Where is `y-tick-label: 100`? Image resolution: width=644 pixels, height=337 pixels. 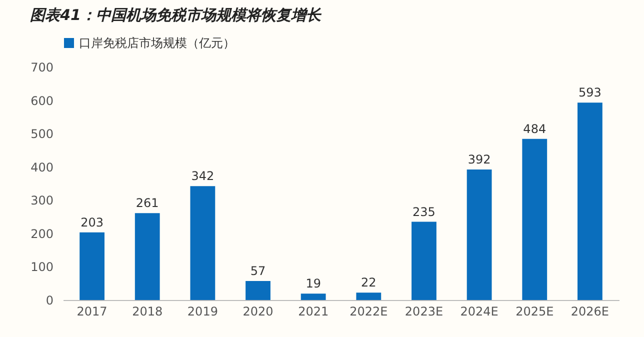 y-tick-label: 100 is located at coordinates (42, 267).